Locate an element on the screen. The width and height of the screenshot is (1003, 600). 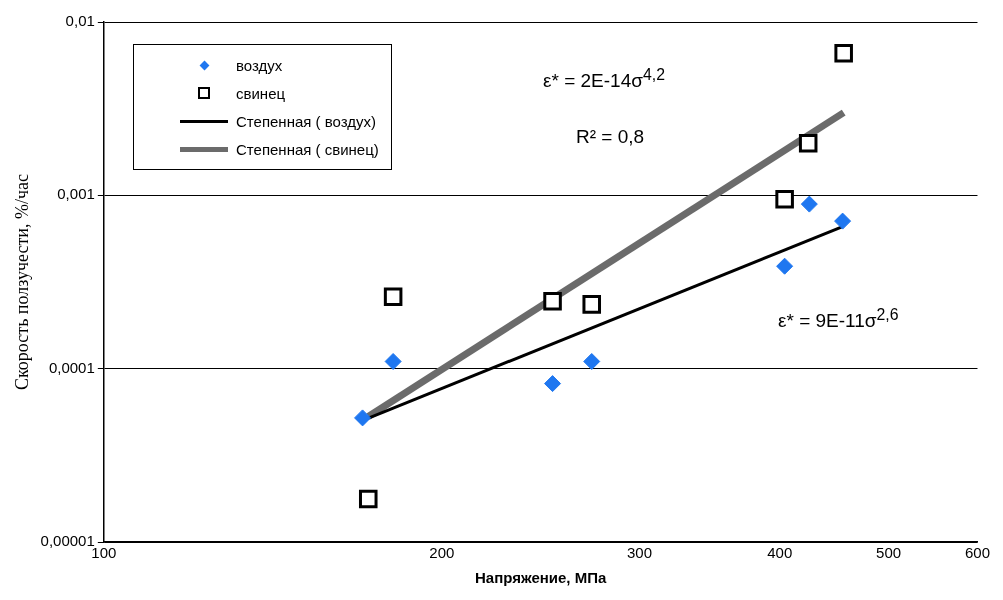
x-axis-title: Напряжение, МПа is located at coordinates (541, 578).